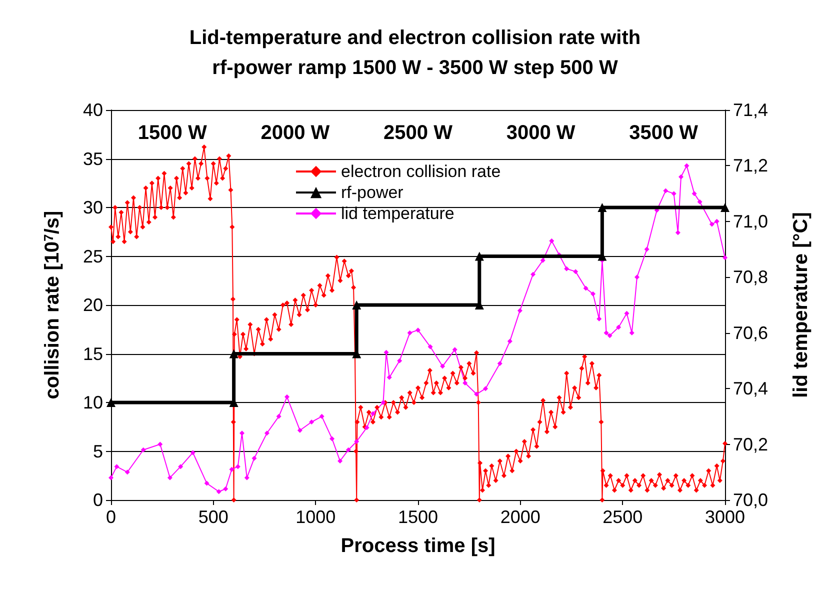  I want to click on annotation: 3000 W, so click(541, 133).